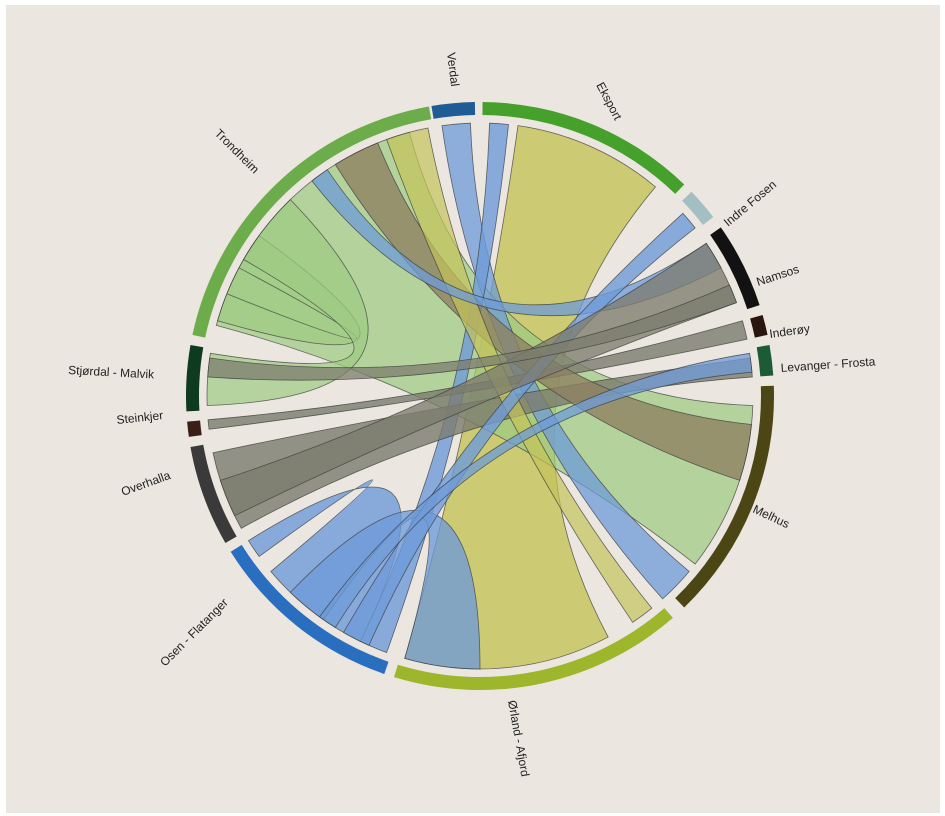 Image resolution: width=945 pixels, height=816 pixels. Describe the element at coordinates (771, 516) in the screenshot. I see `label-melhus: Melhus` at that location.